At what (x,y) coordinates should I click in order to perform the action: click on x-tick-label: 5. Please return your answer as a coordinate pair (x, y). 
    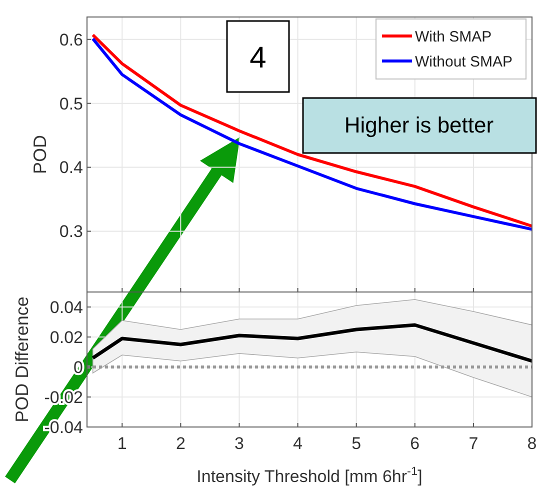
    Looking at the image, I should click on (357, 443).